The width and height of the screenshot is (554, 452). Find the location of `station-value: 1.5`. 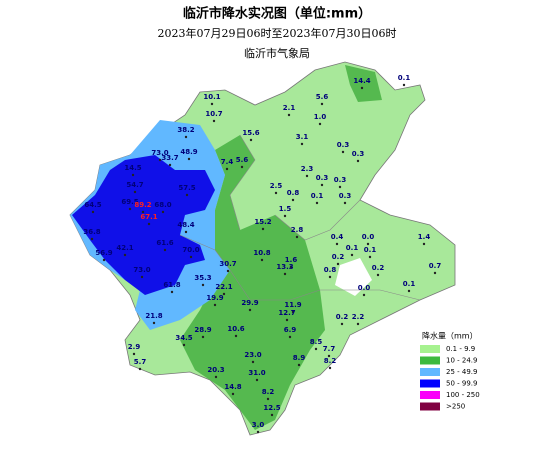

station-value: 1.5 is located at coordinates (285, 209).